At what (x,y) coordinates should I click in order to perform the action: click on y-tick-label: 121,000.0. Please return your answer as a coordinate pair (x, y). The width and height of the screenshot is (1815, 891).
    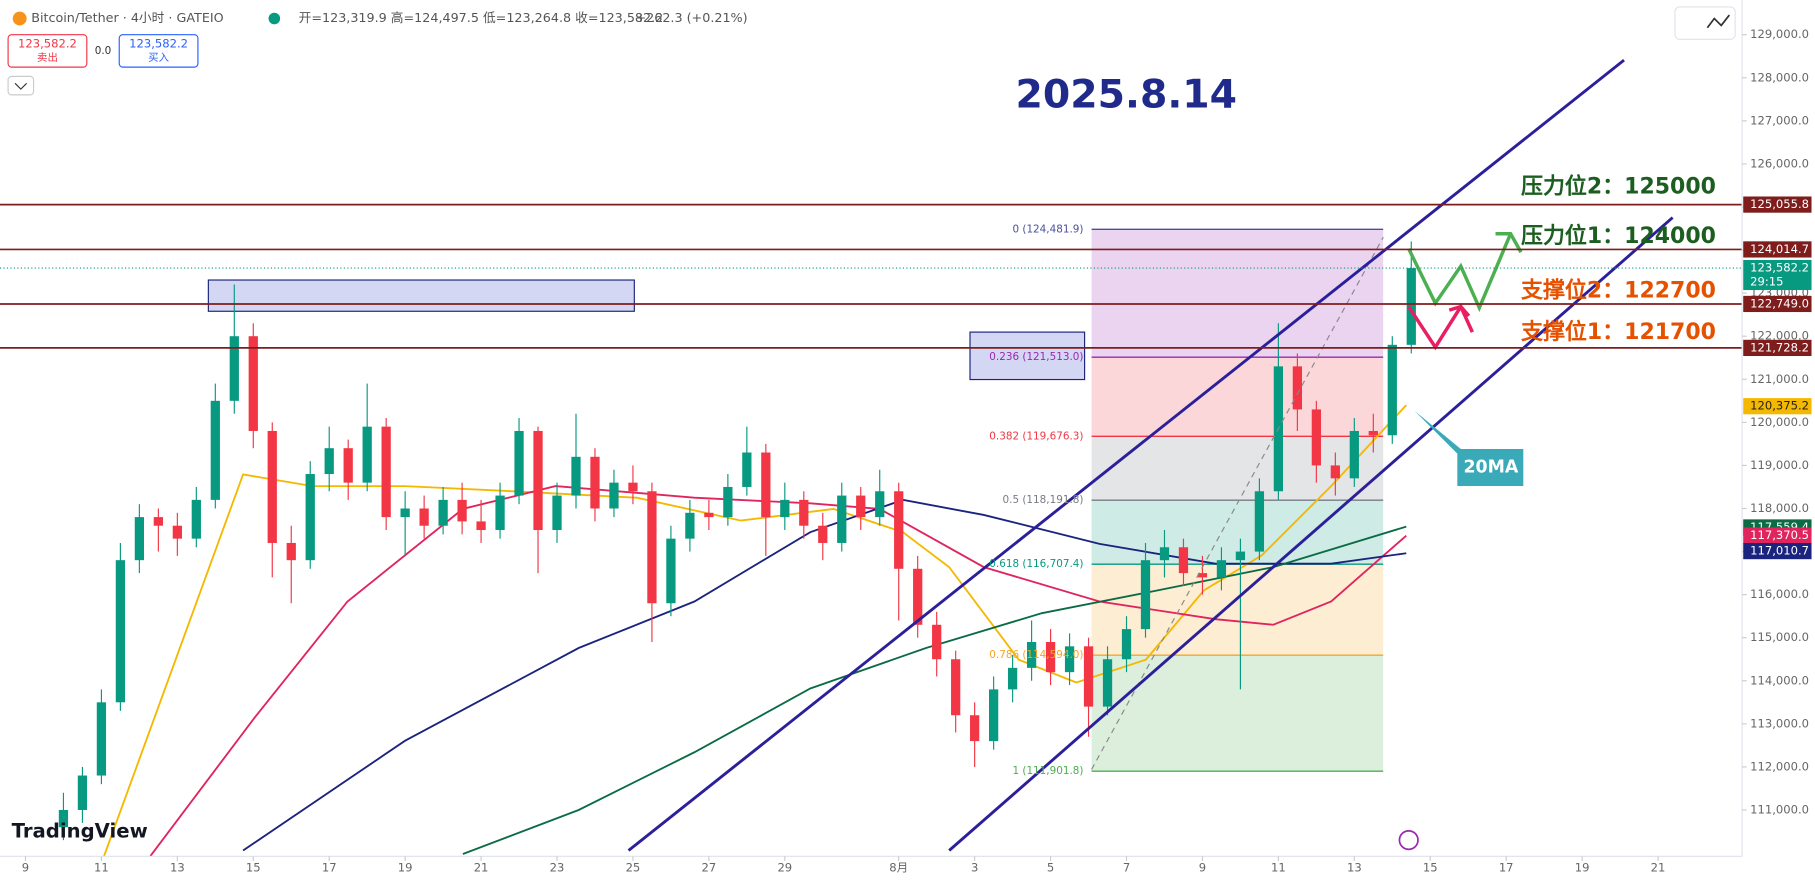
    Looking at the image, I should click on (1779, 379).